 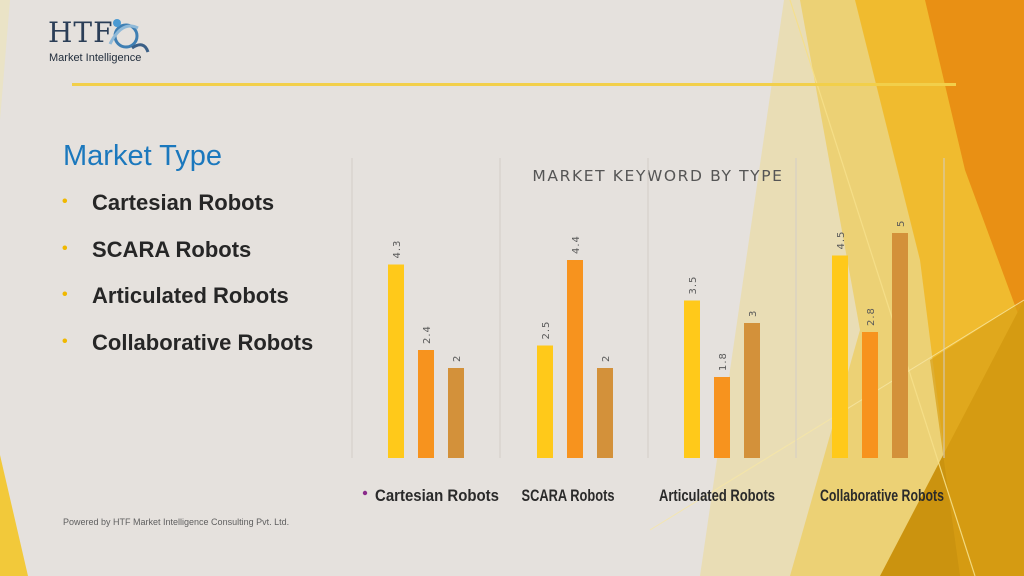 What do you see at coordinates (183, 202) in the screenshot?
I see `list-item-label: Cartesian Robots` at bounding box center [183, 202].